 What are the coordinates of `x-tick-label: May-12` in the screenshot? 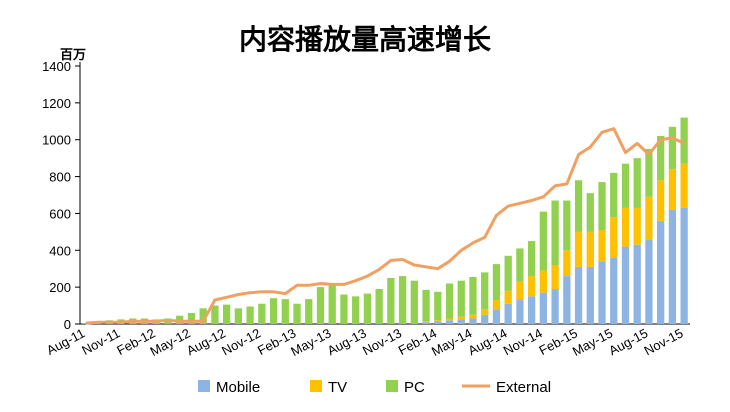 It's located at (170, 342).